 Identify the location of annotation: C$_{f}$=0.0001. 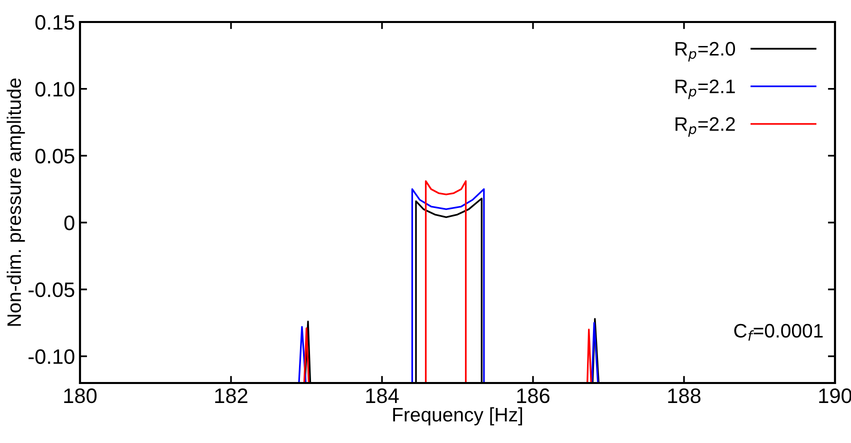
(778, 332).